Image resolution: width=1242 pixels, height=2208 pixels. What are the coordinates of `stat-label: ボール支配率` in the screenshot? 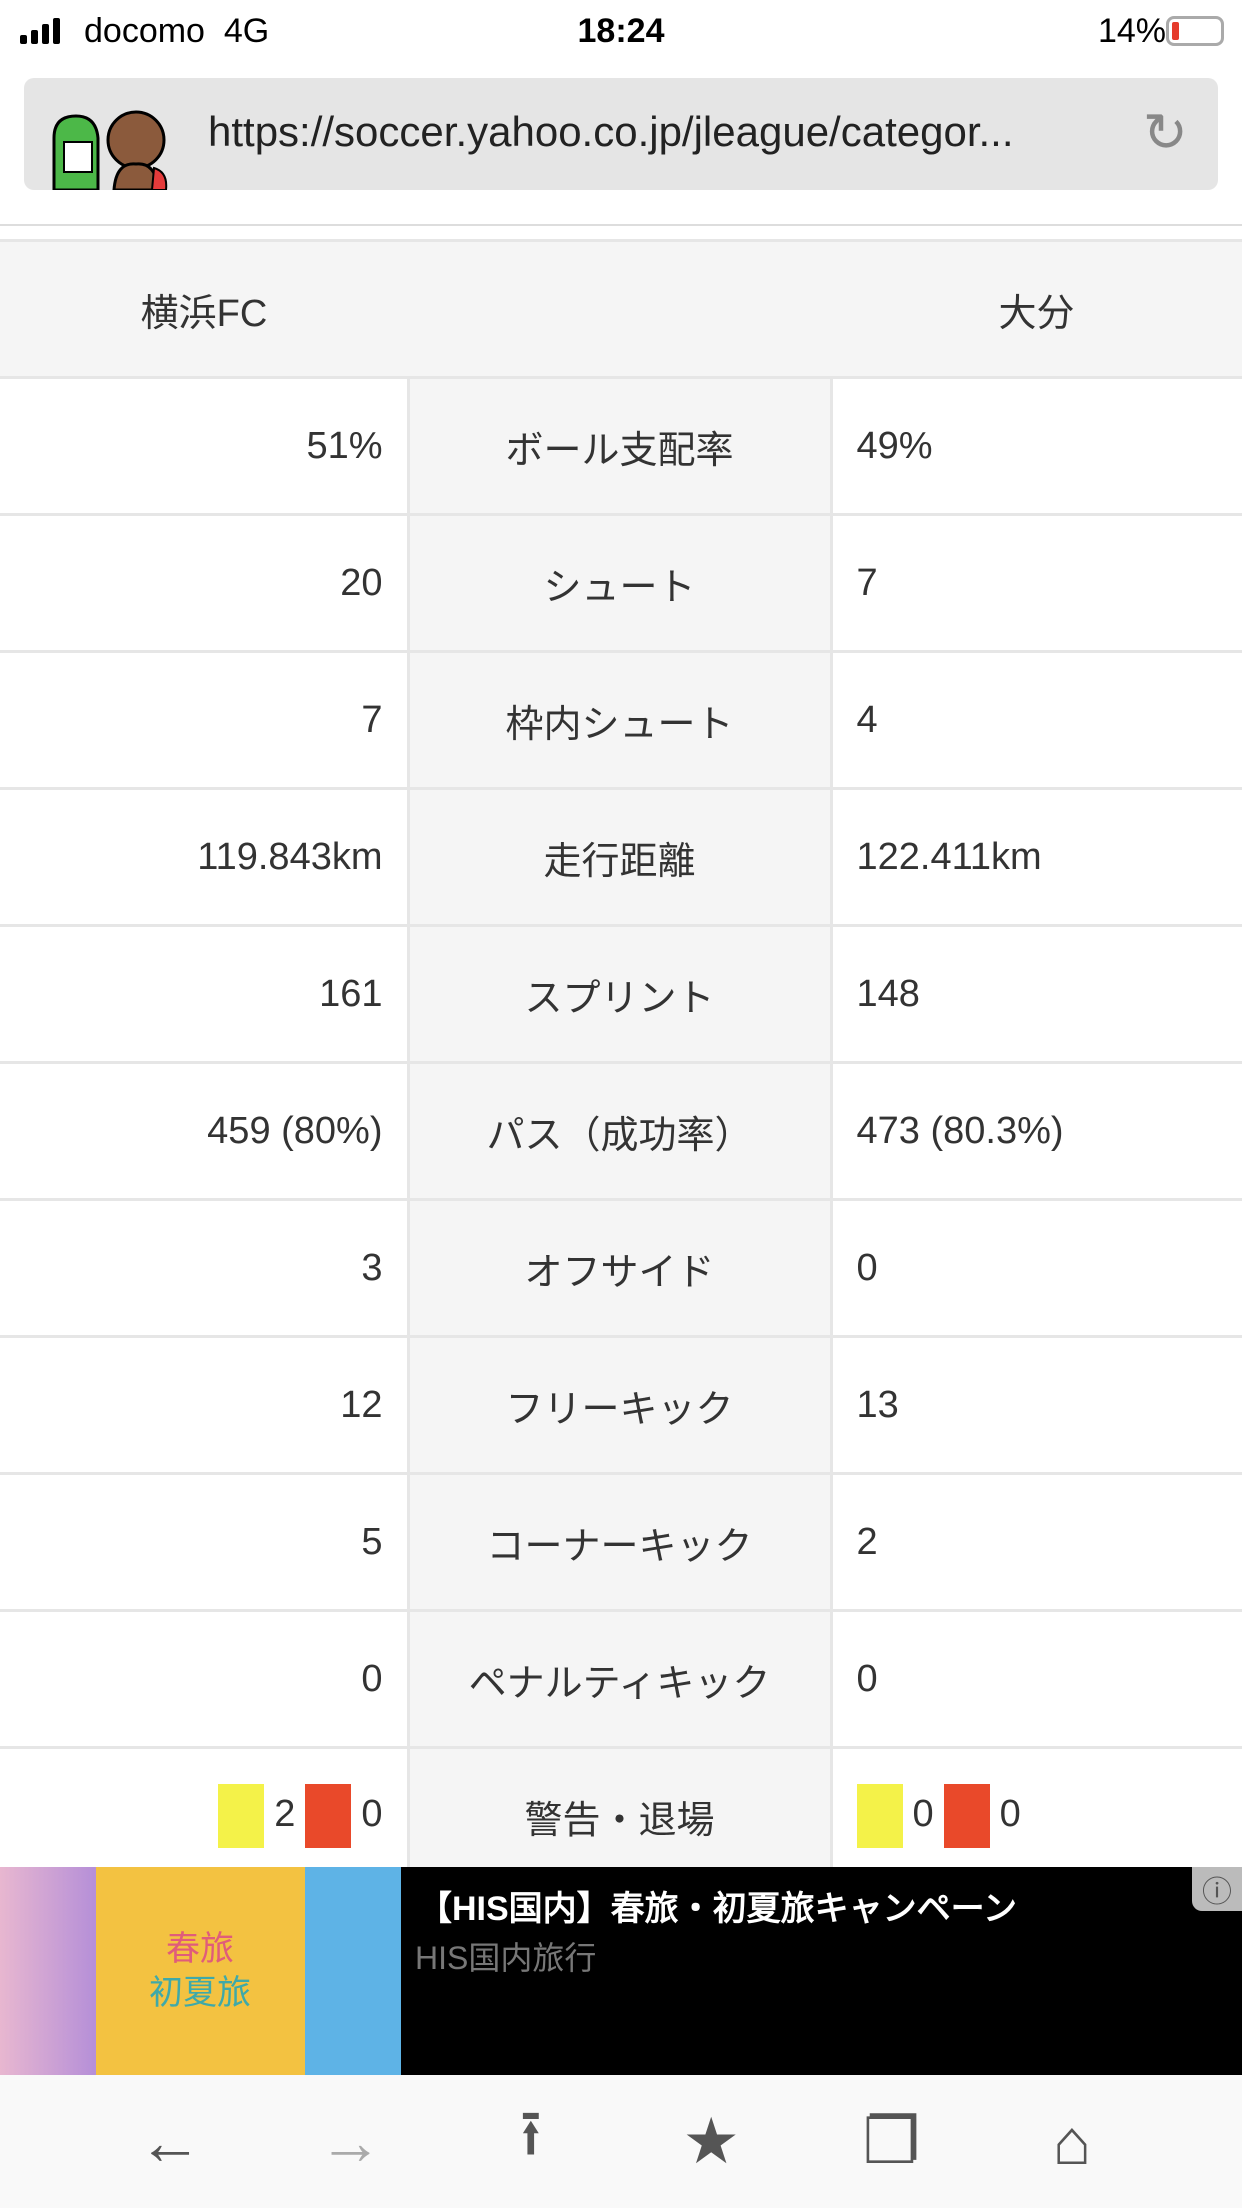 It's located at (619, 446).